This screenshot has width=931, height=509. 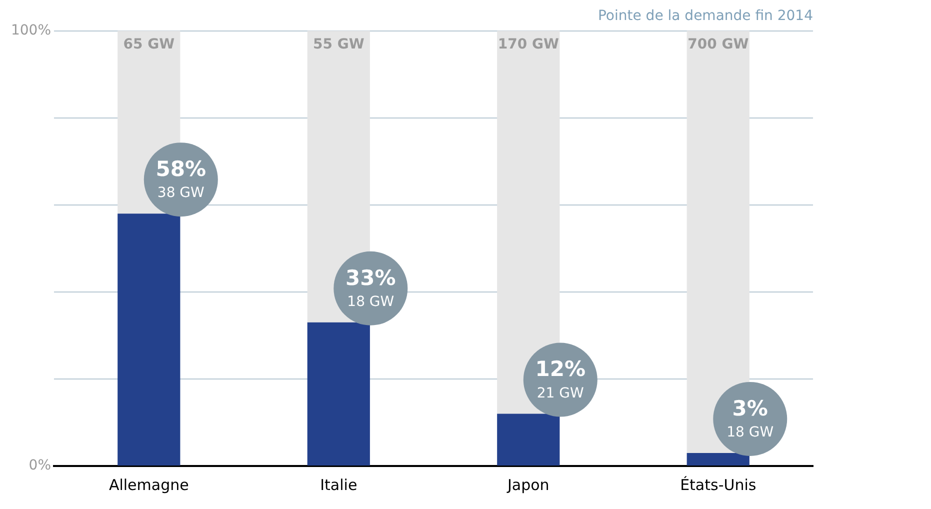 I want to click on annotation: 38 GW, so click(x=181, y=193).